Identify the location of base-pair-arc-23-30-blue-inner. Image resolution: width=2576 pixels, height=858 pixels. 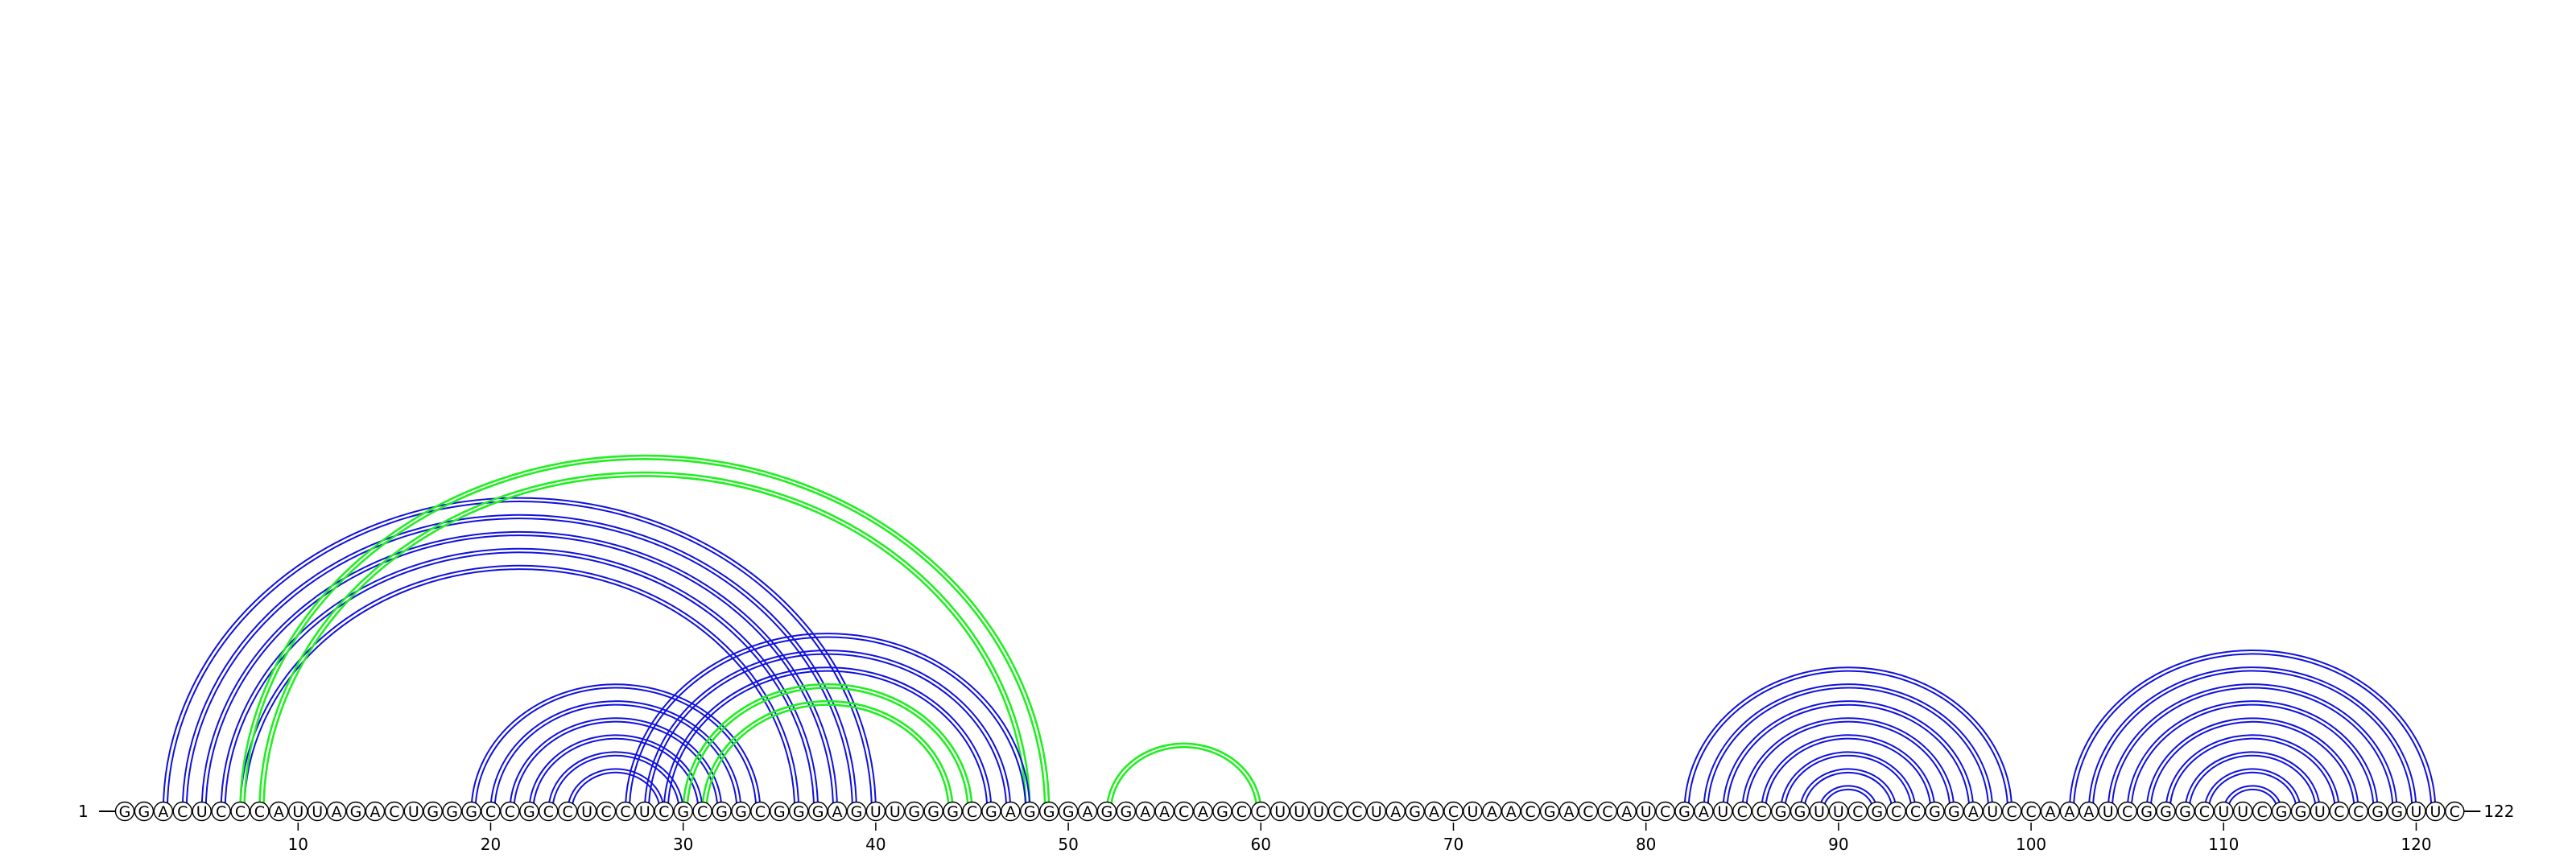
(615, 783).